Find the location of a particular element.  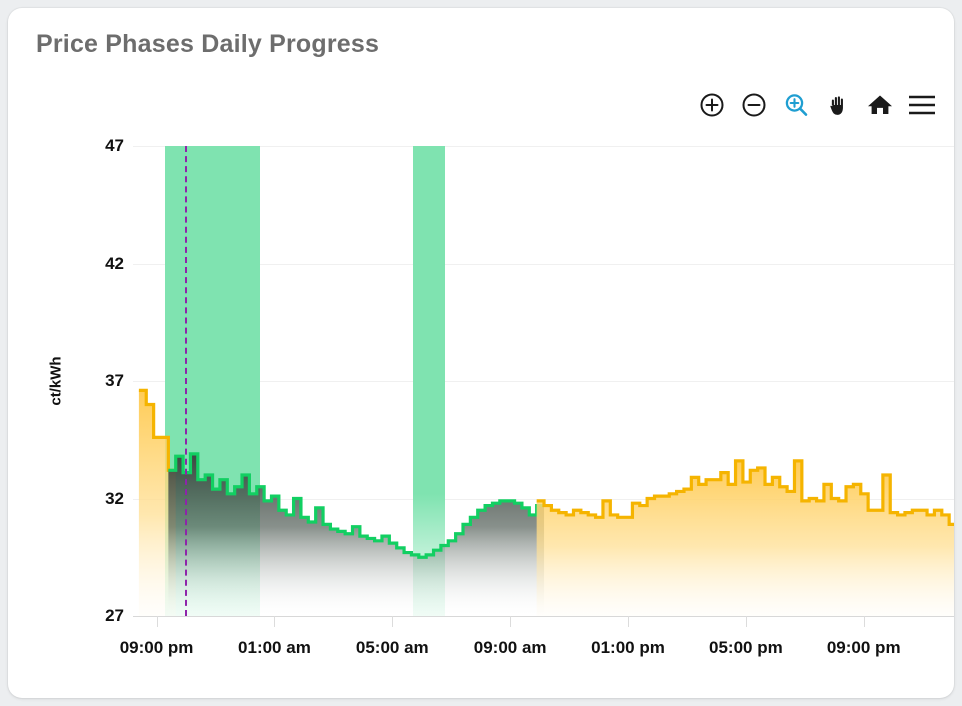

zoom-in-icon is located at coordinates (712, 105).